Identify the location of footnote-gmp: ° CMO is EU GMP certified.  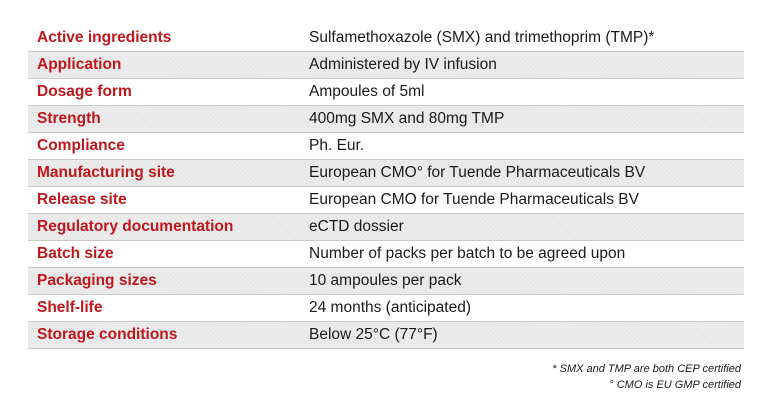
(675, 385).